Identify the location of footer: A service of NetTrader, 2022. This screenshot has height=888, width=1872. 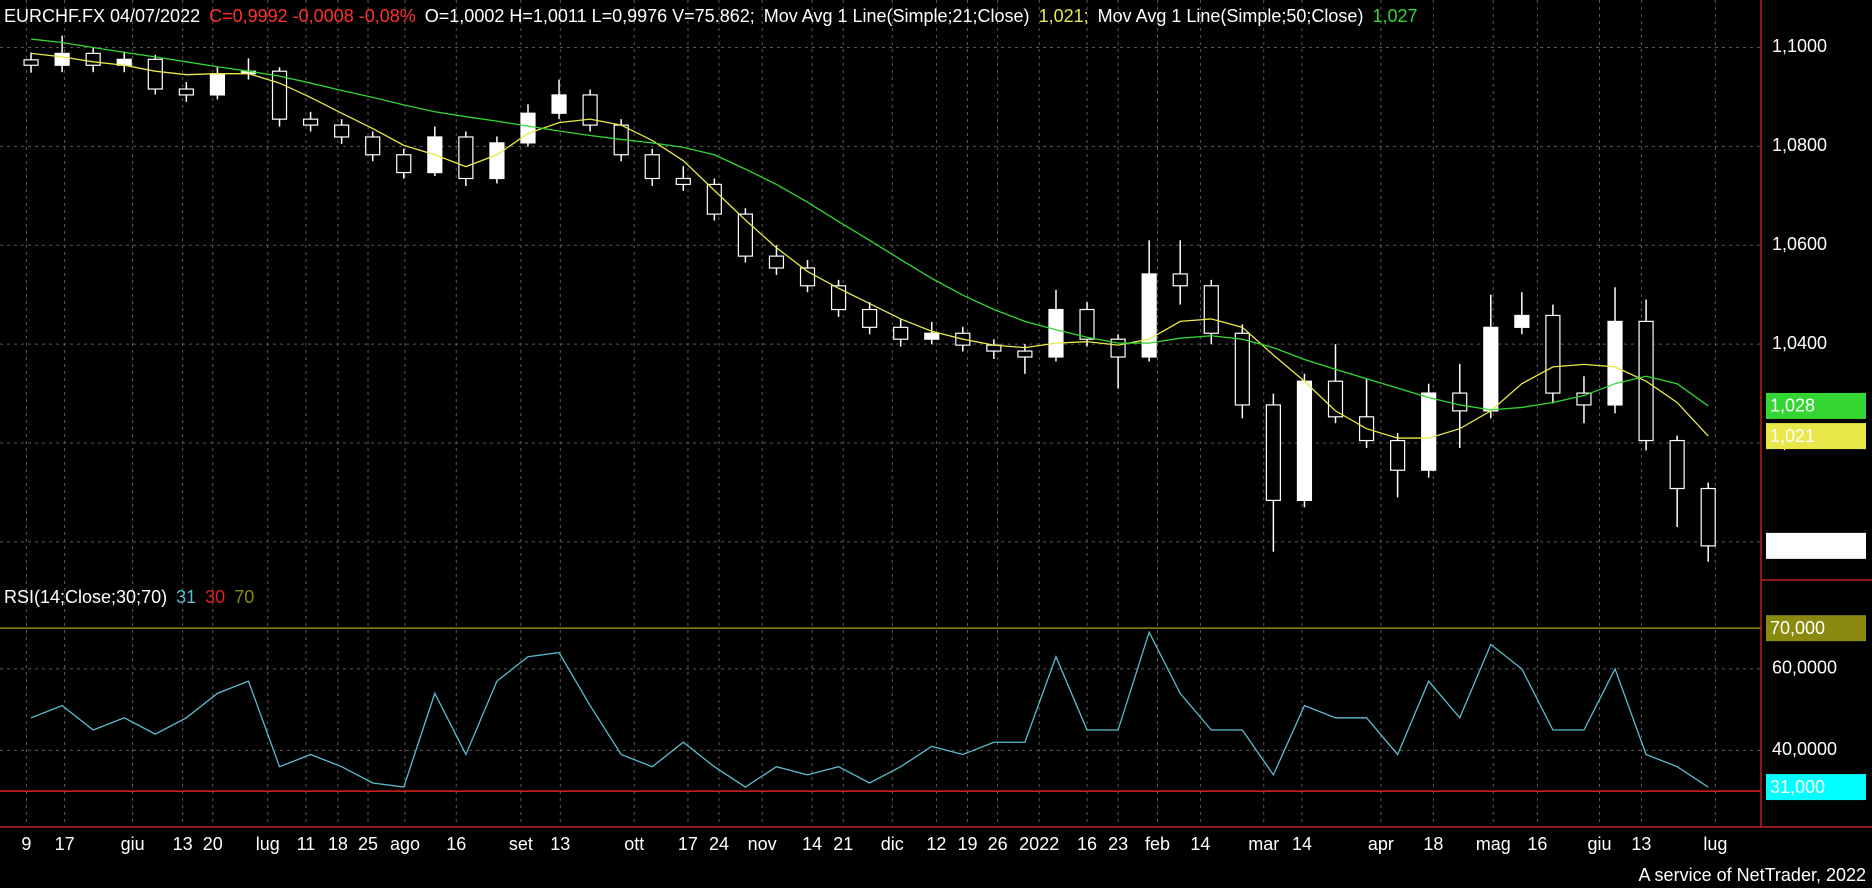
(1752, 875).